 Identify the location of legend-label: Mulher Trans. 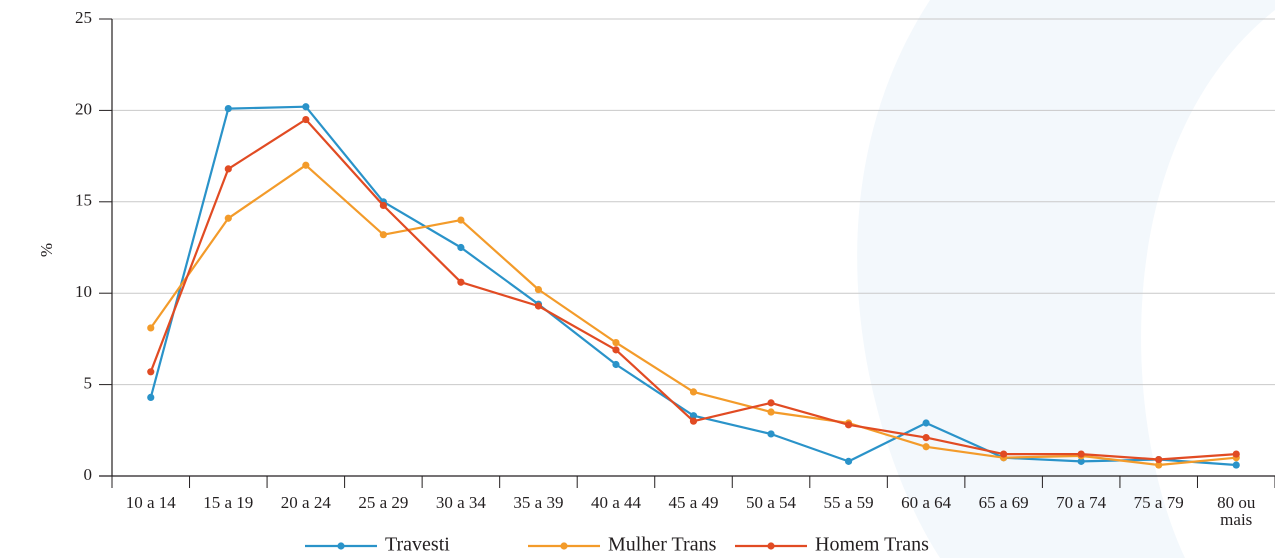
(662, 545).